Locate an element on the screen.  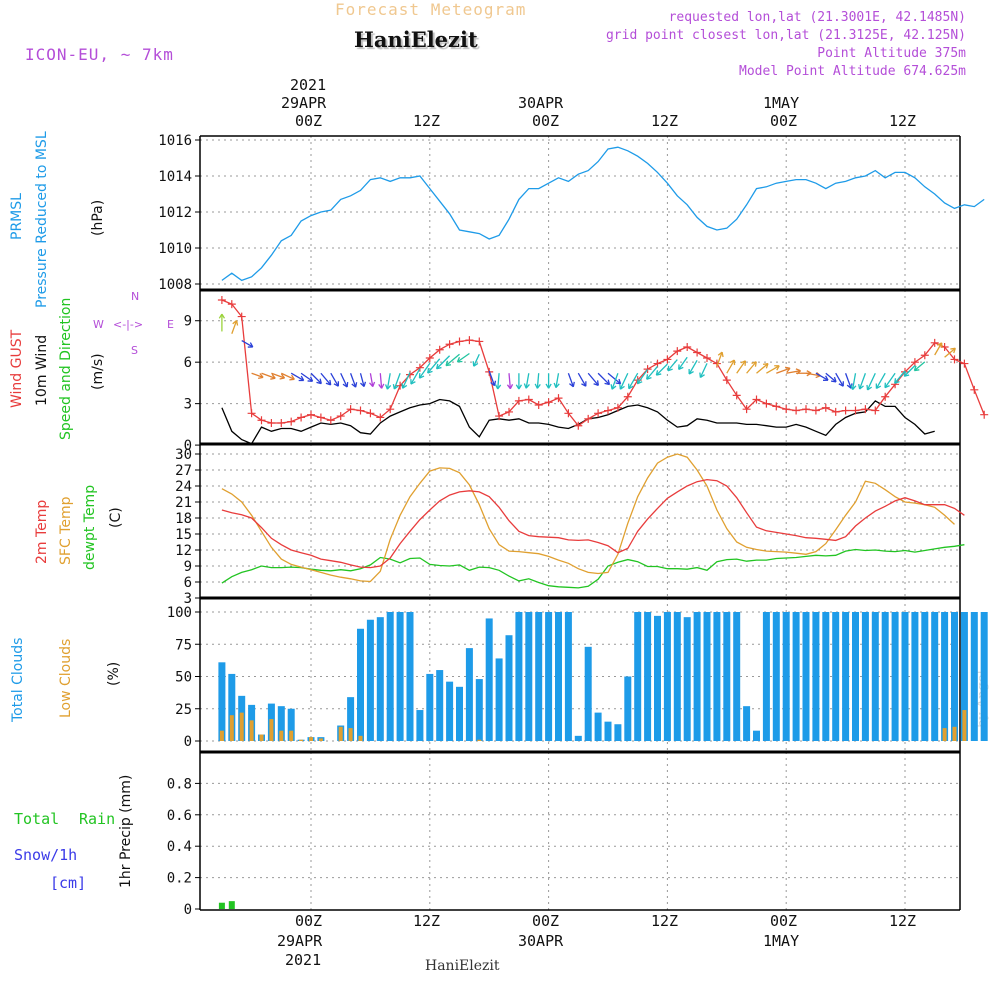
bottom-hour: 00Z is located at coordinates (309, 921).